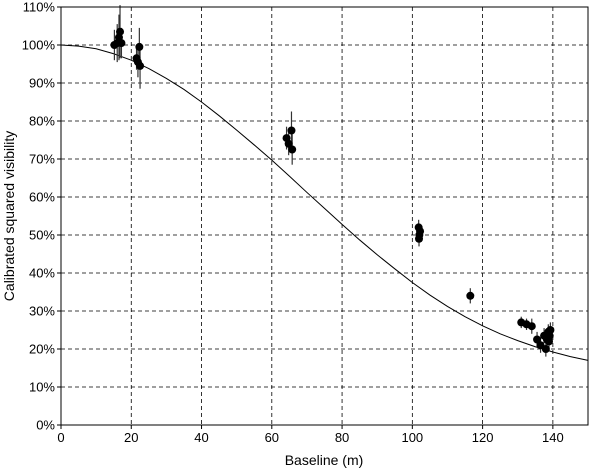 The image size is (589, 468). What do you see at coordinates (42, 83) in the screenshot?
I see `y-tick-label: 90%` at bounding box center [42, 83].